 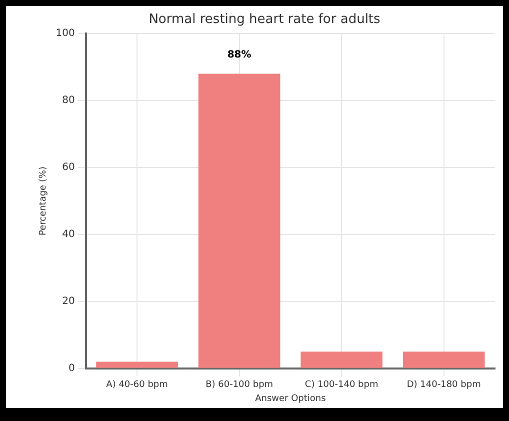 What do you see at coordinates (68, 168) in the screenshot?
I see `y-tick-label: 60` at bounding box center [68, 168].